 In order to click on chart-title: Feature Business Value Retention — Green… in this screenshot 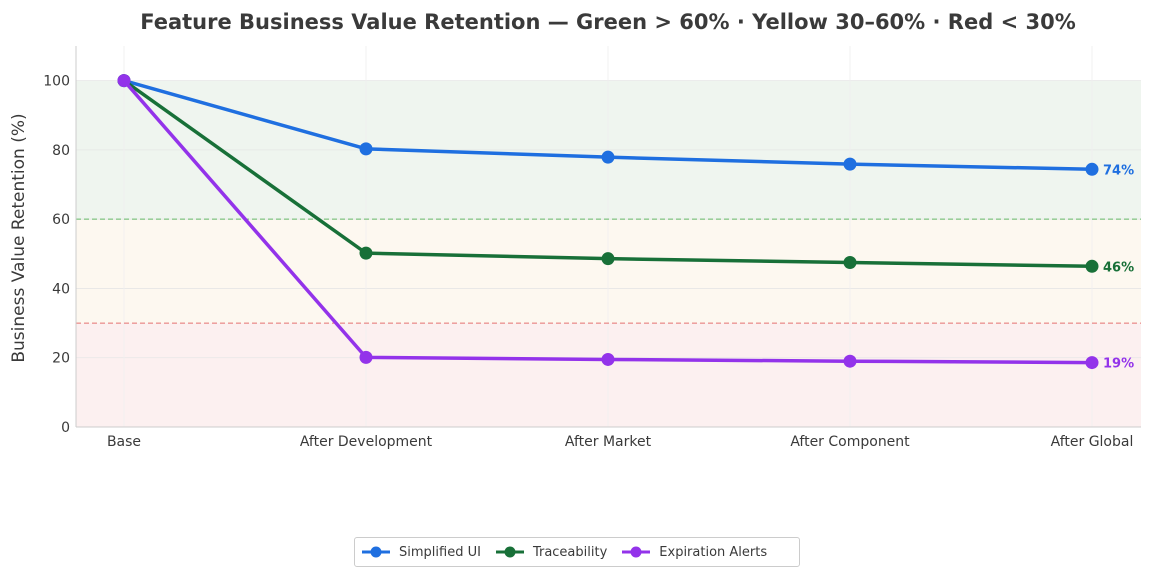, I will do `click(608, 22)`.